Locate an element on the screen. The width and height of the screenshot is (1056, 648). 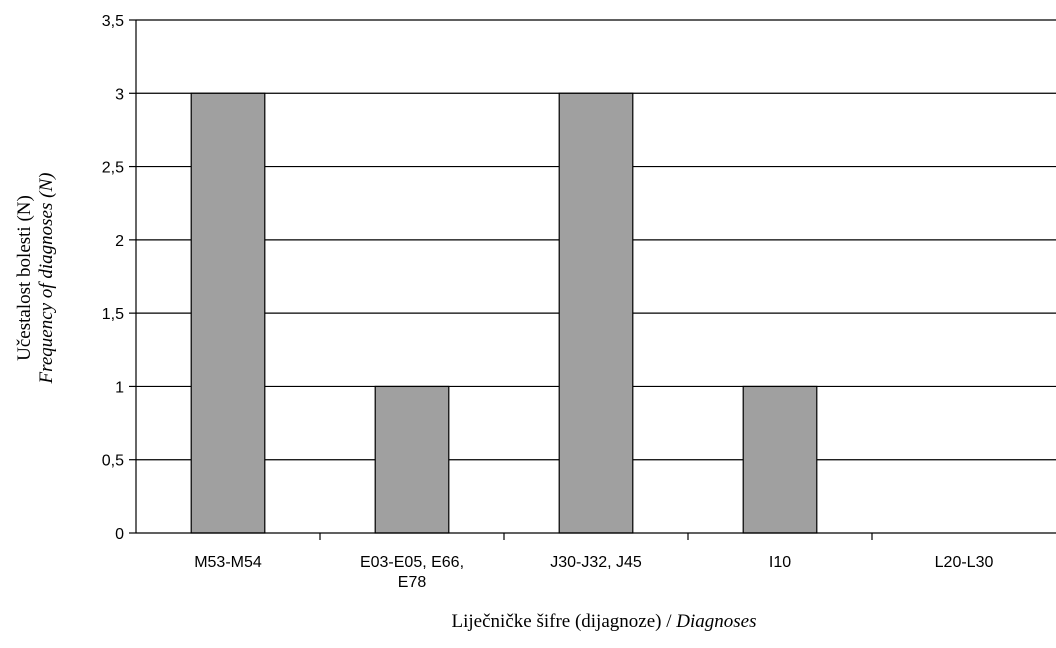
y-tick-label: 2,5 is located at coordinates (113, 168).